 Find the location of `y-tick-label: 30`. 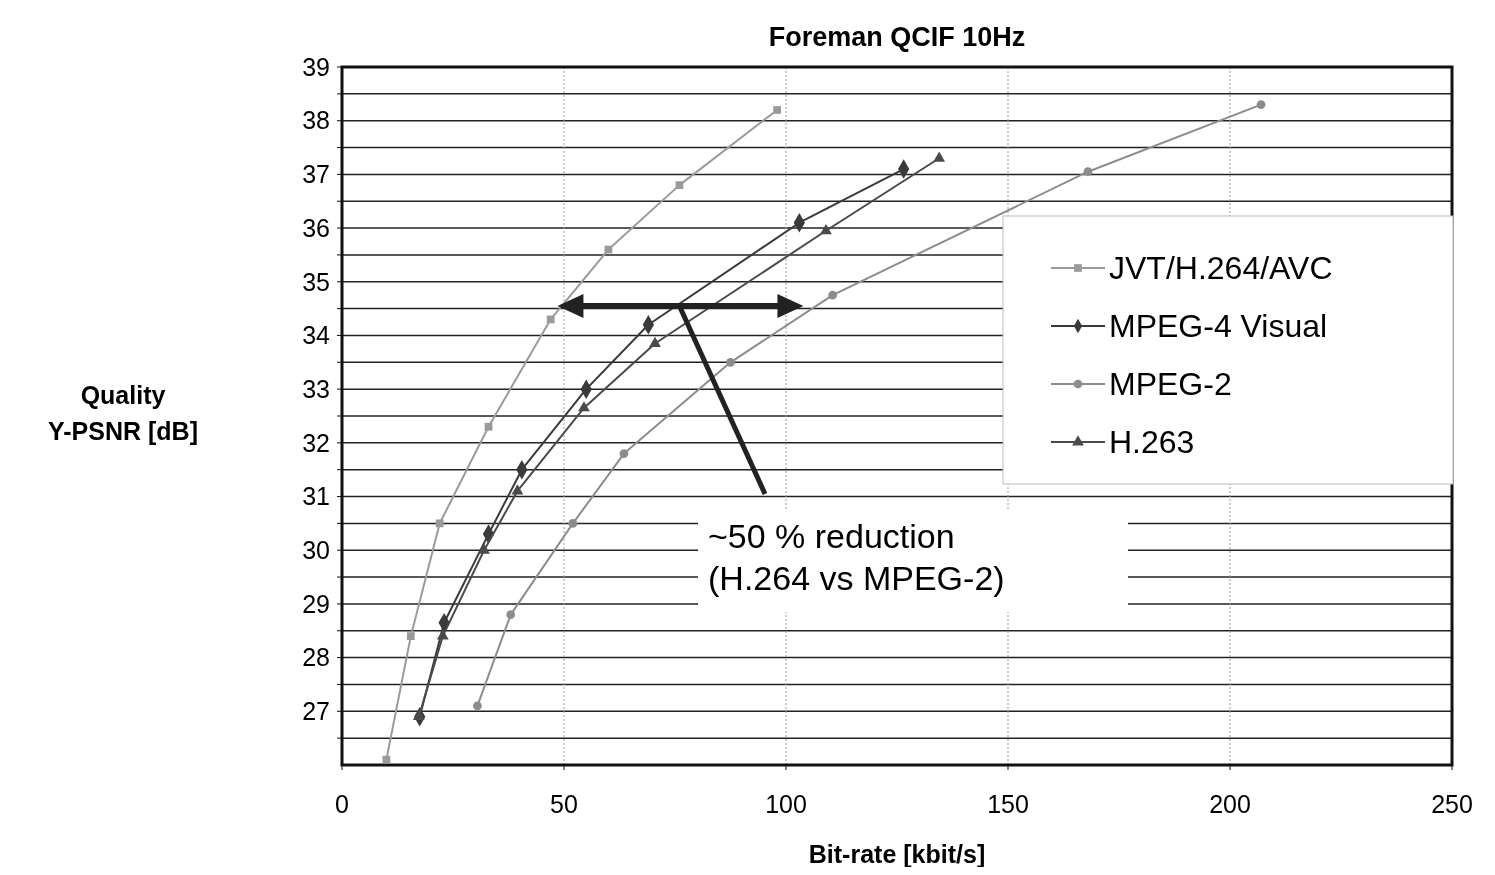

y-tick-label: 30 is located at coordinates (316, 549).